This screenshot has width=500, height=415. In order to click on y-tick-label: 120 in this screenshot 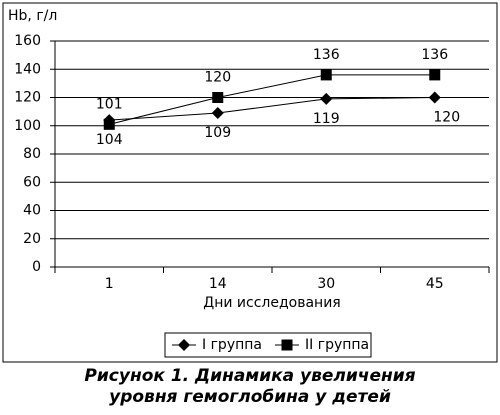, I will do `click(27, 98)`.